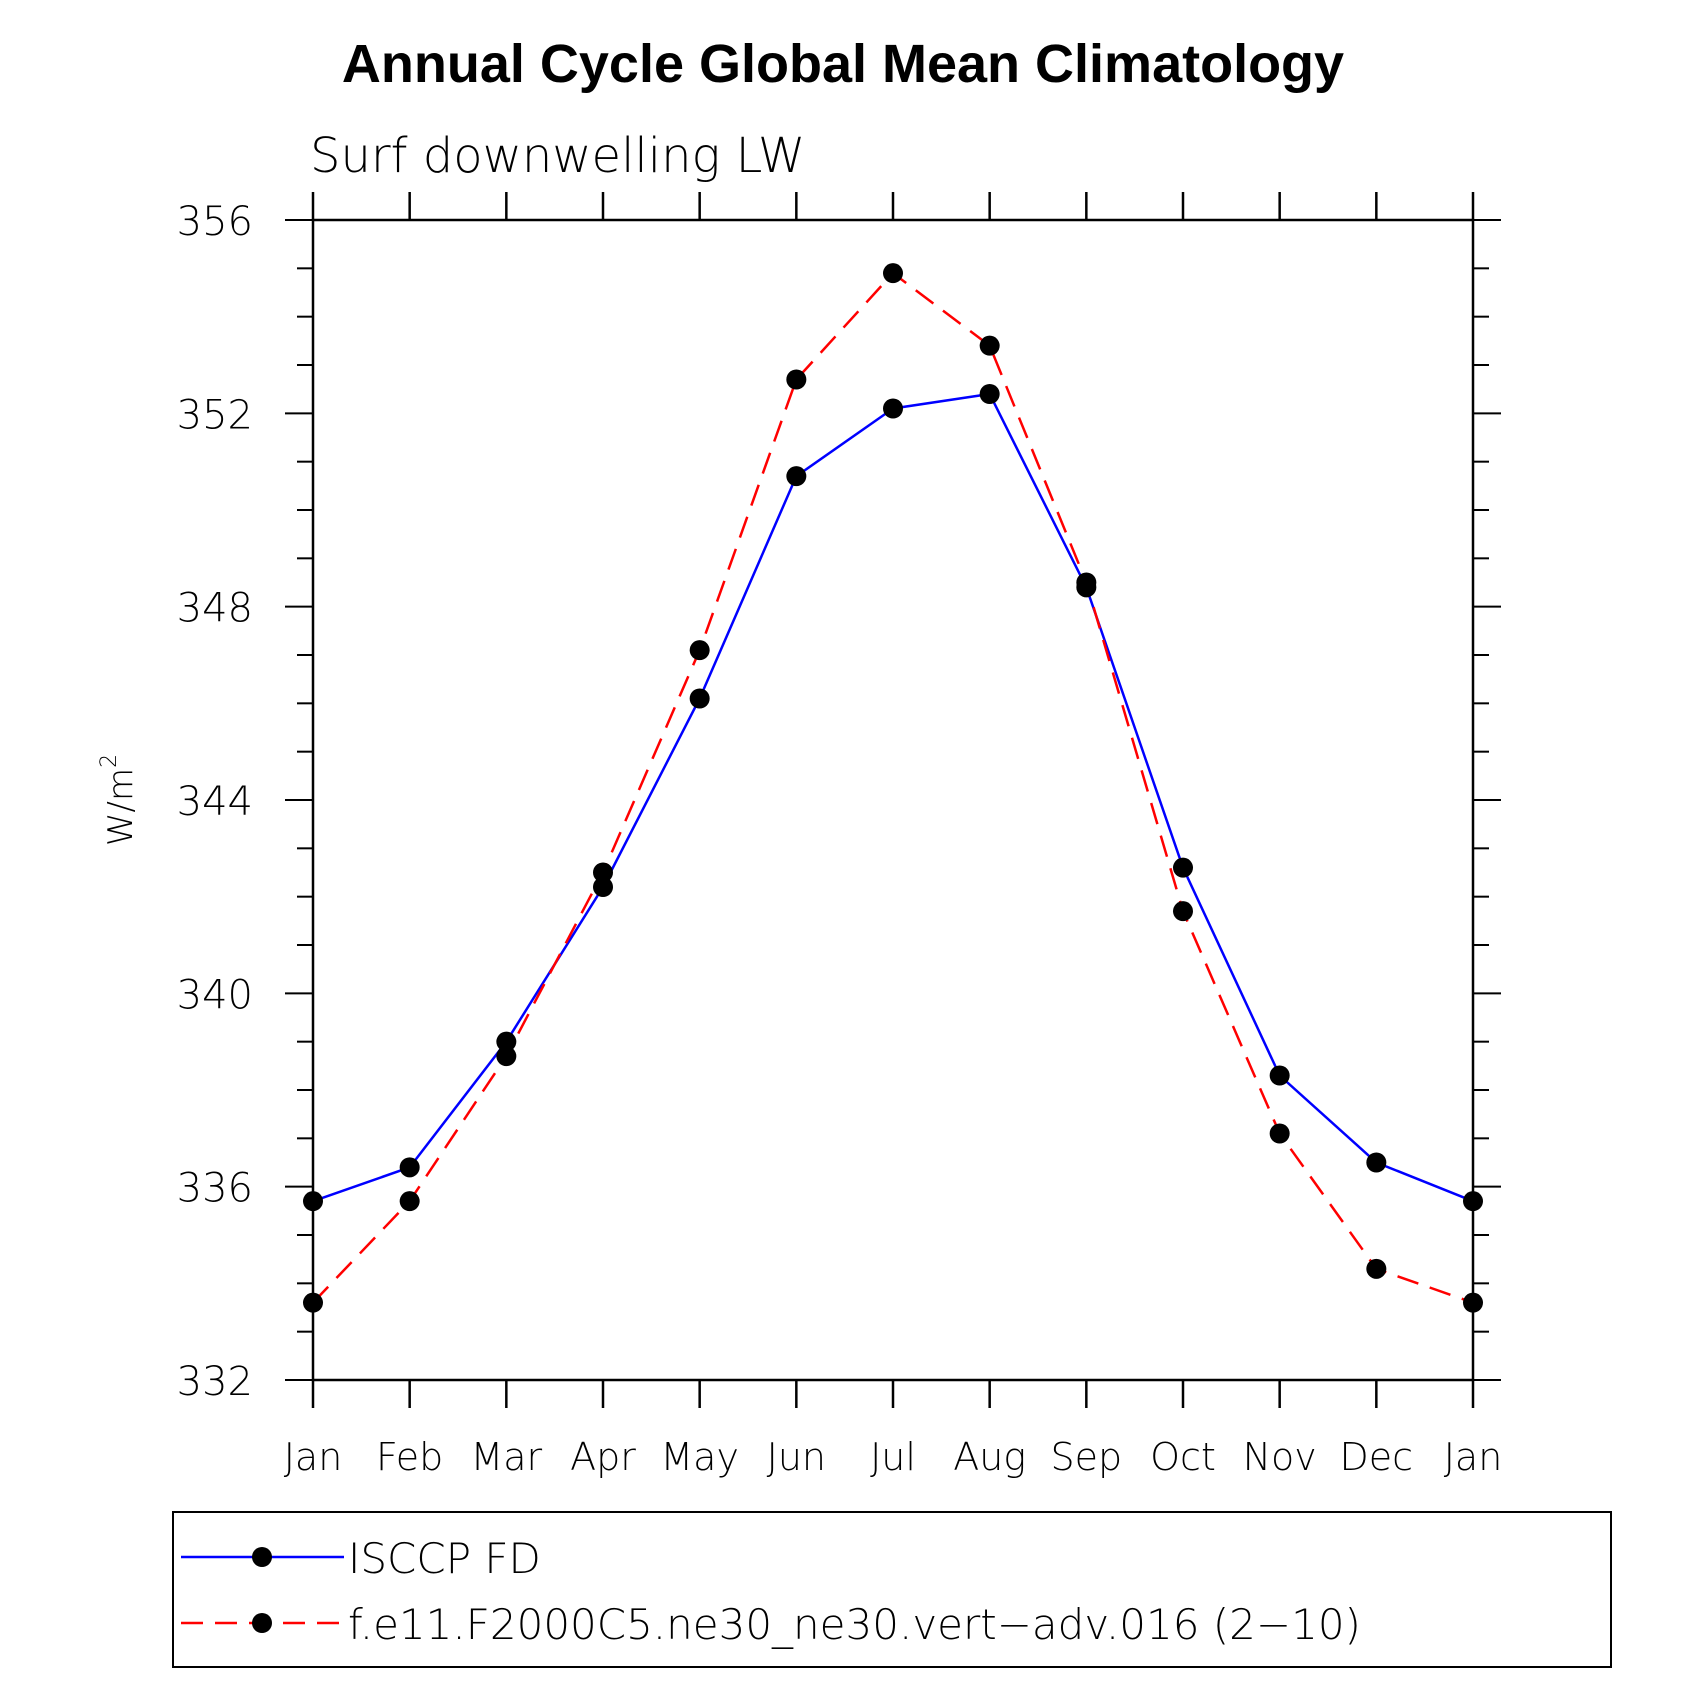 This screenshot has height=1686, width=1686. I want to click on x-tick-label: May, so click(699, 1457).